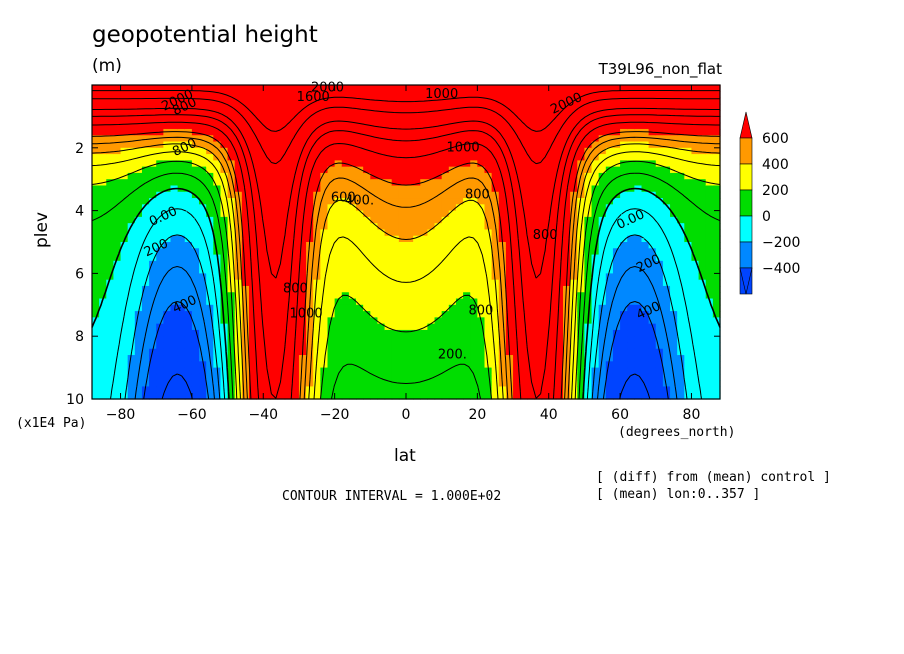 The image size is (904, 654). Describe the element at coordinates (327, 88) in the screenshot. I see `contour-label: 2000` at that location.